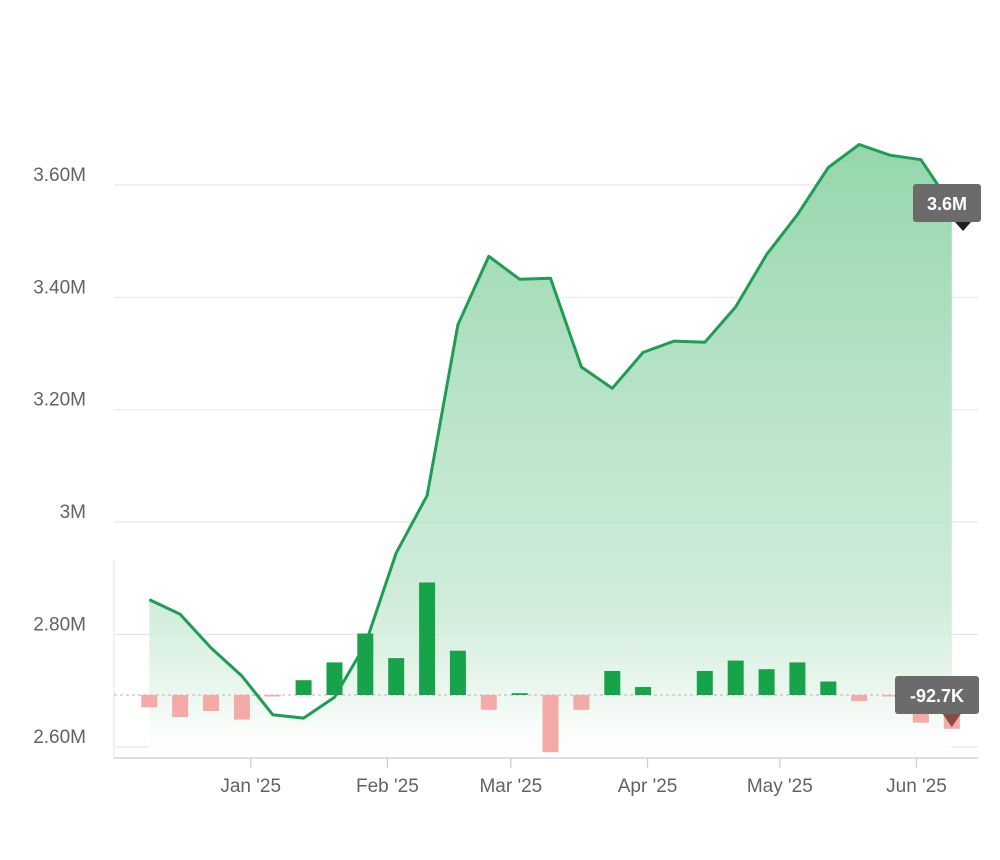  I want to click on last-change-label: -92.7K, so click(937, 696).